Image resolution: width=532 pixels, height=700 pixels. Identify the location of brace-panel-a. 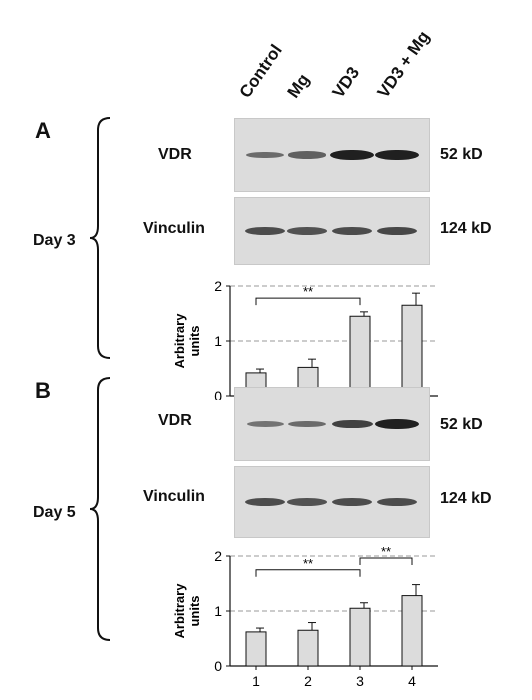
(100, 238).